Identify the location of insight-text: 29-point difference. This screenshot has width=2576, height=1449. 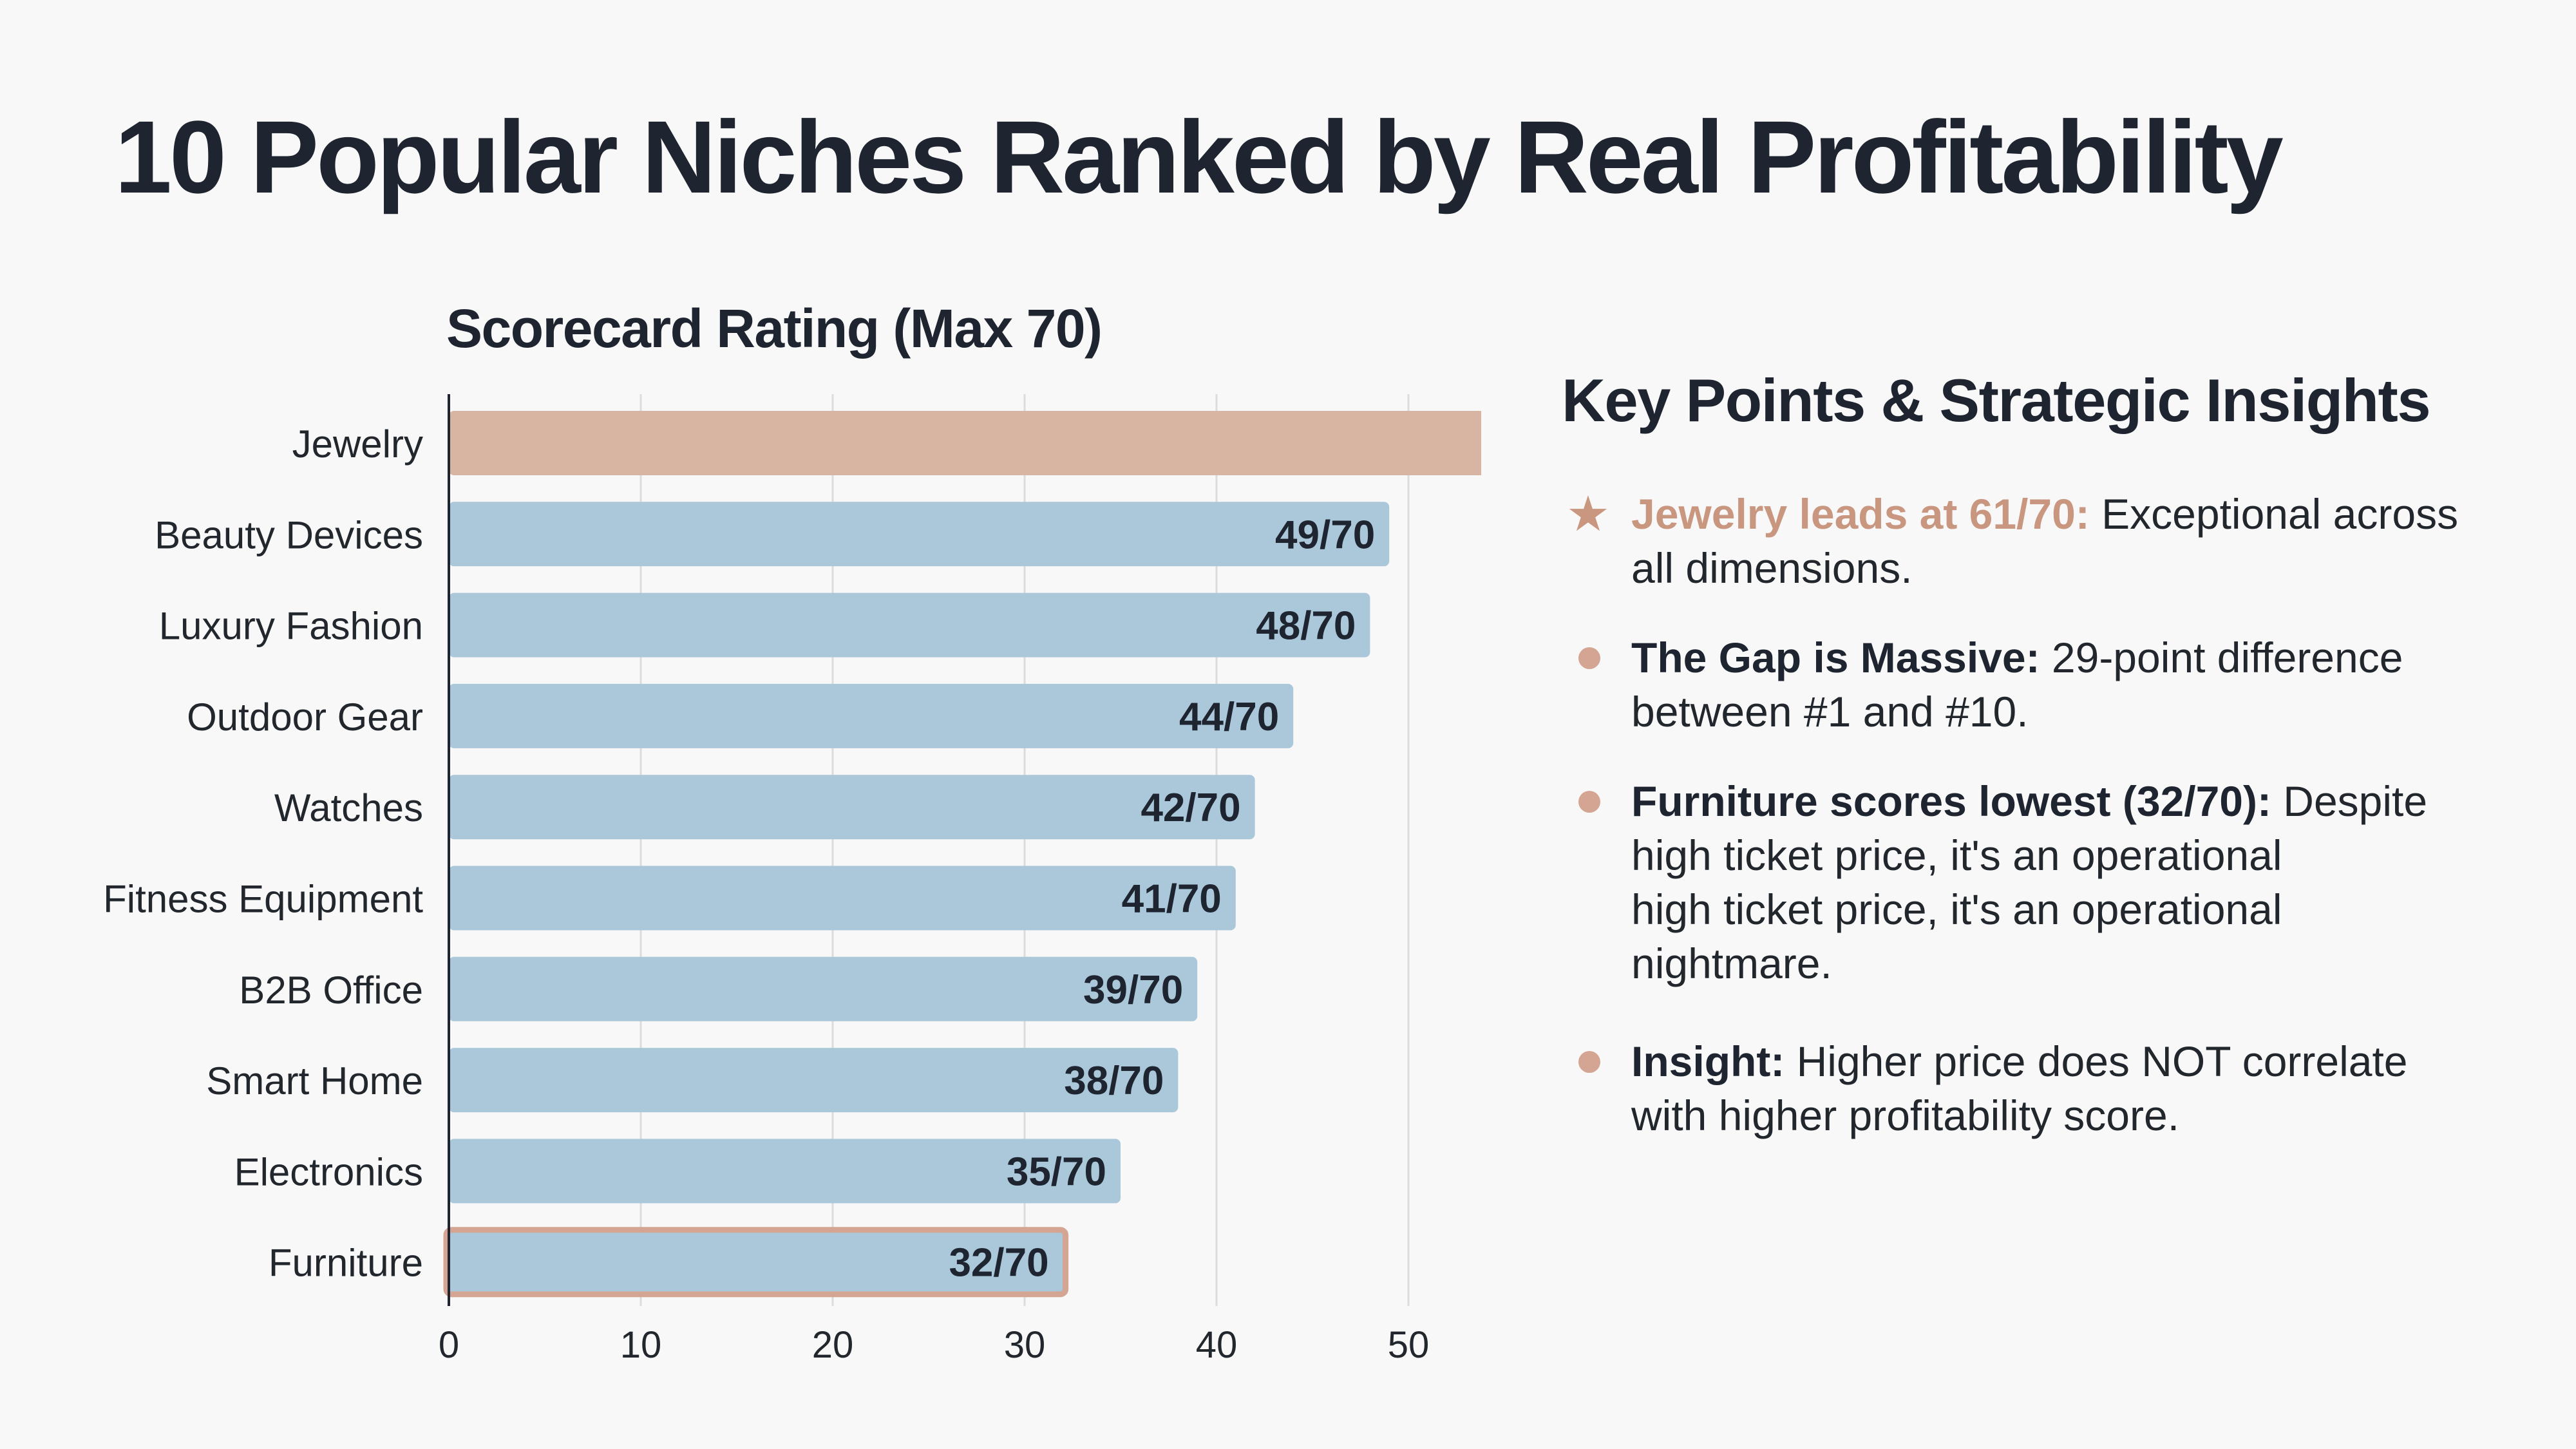
(2221, 657).